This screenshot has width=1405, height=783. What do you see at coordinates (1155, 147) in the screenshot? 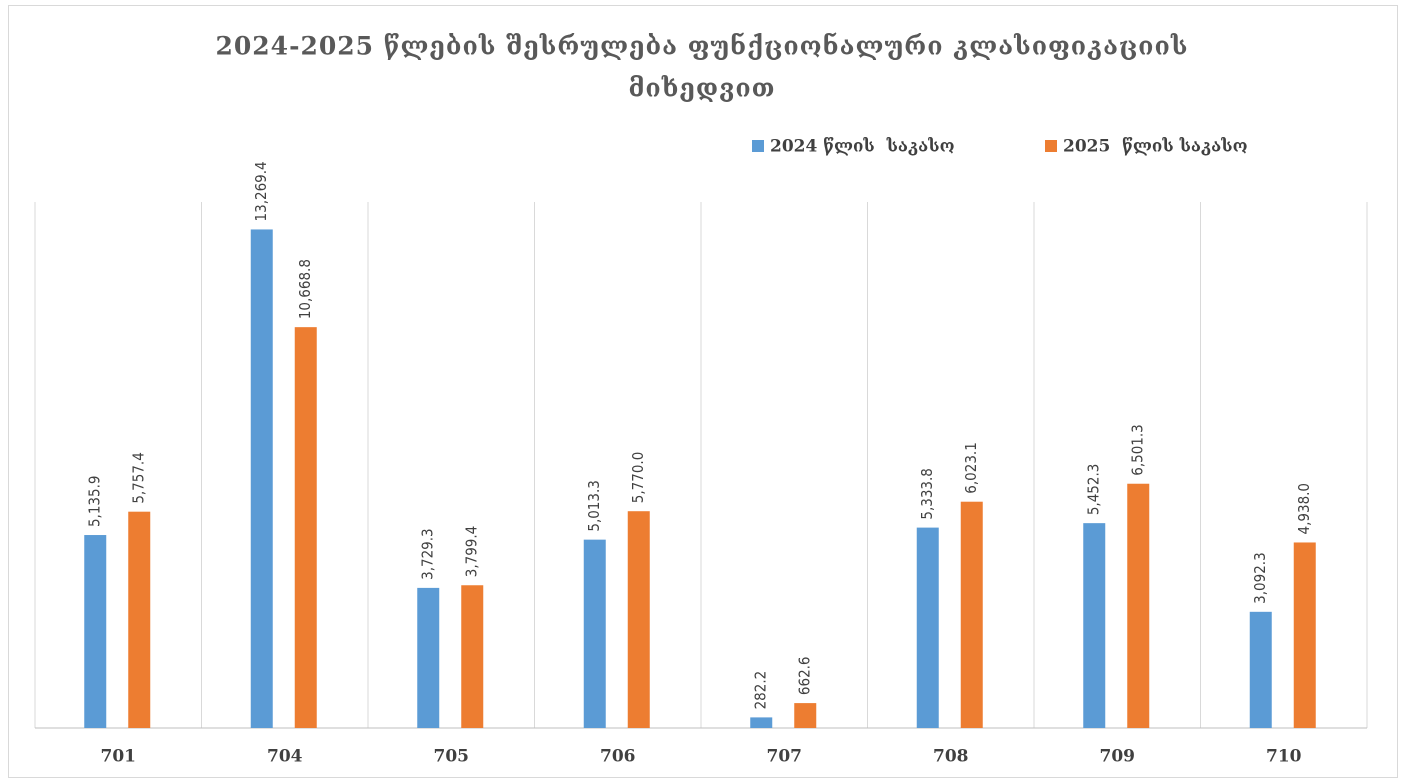
I see `legend-label: 2025 წლის საკასო` at bounding box center [1155, 147].